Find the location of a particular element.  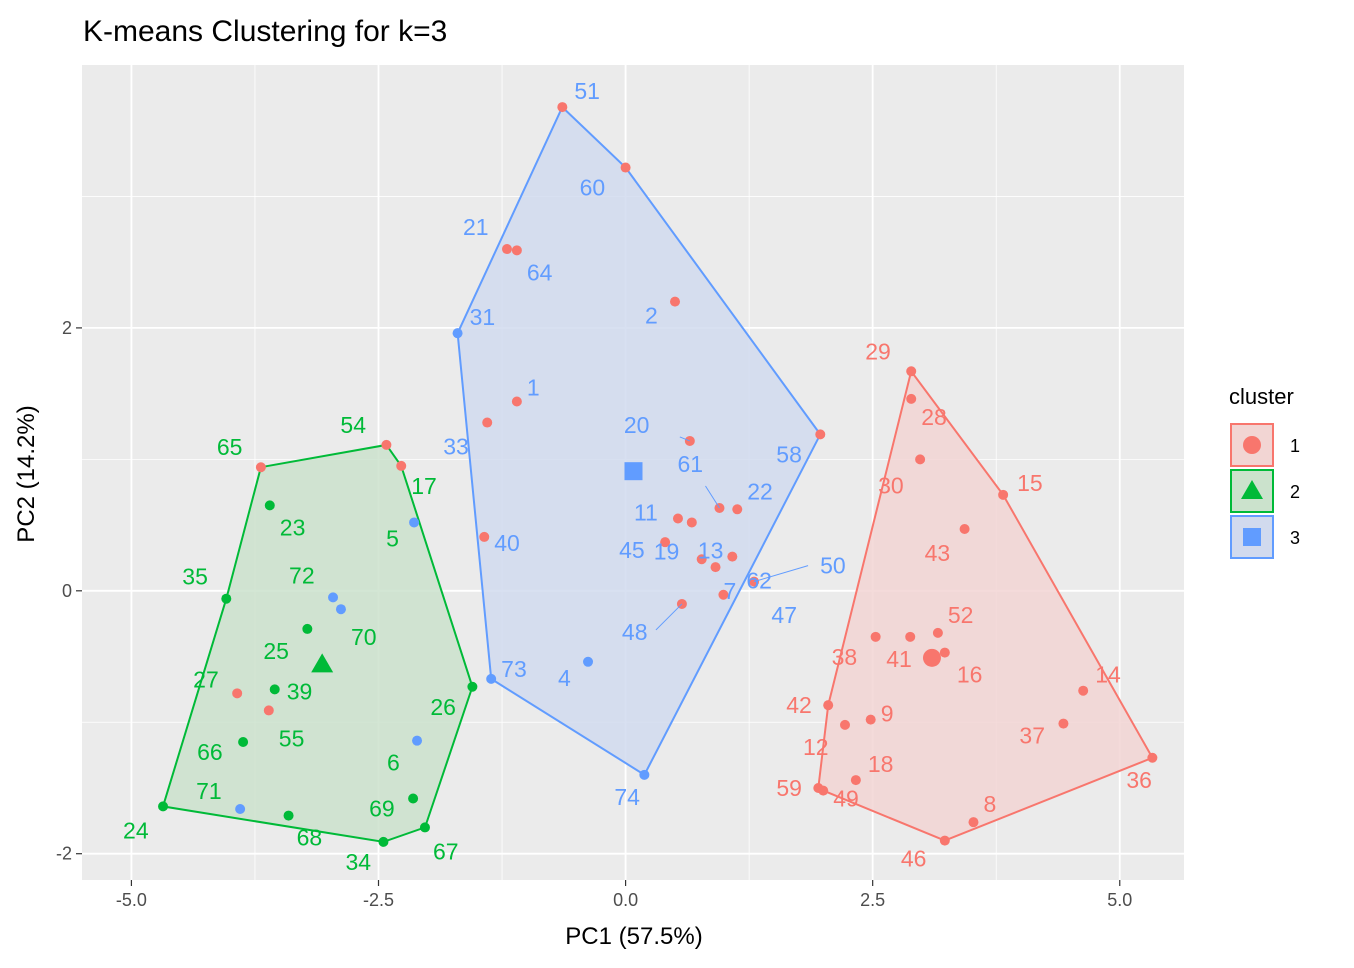

y-tick-label: -2 is located at coordinates (64, 854).